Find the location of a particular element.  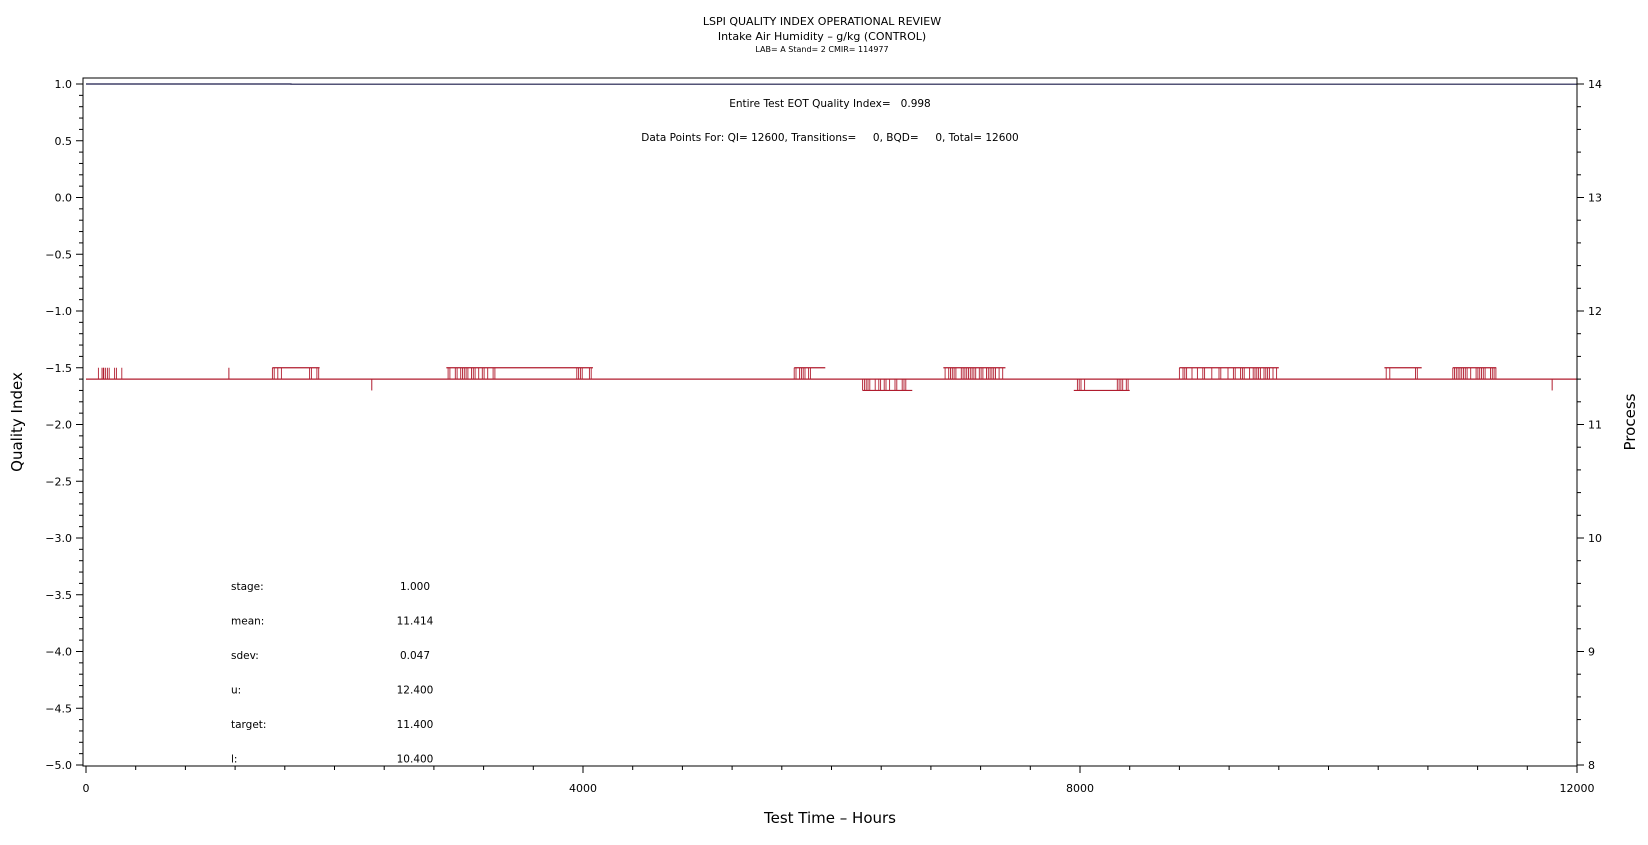

y-tick-label: −3.5 is located at coordinates (58, 595).